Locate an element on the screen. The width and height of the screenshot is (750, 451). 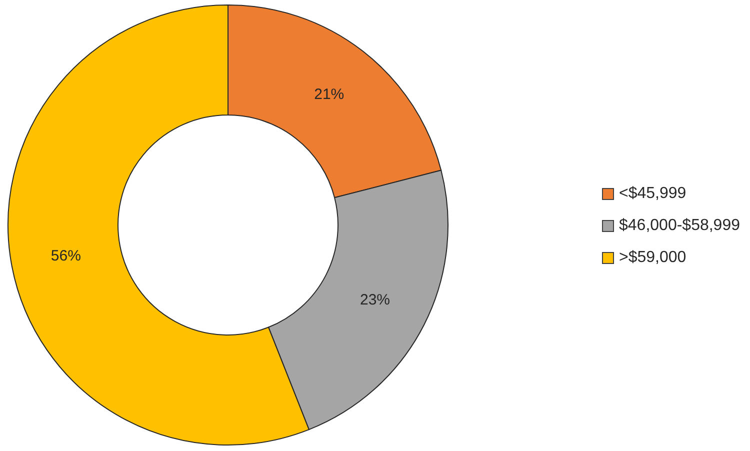
legend-label: $46,000-$58,999 is located at coordinates (679, 225).